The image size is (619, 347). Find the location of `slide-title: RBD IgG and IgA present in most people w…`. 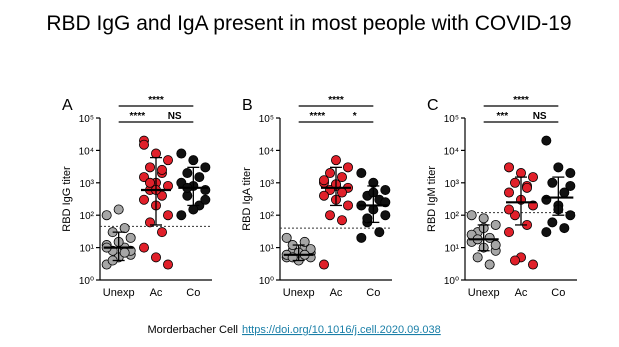

slide-title: RBD IgG and IgA present in most people w… is located at coordinates (308, 23).